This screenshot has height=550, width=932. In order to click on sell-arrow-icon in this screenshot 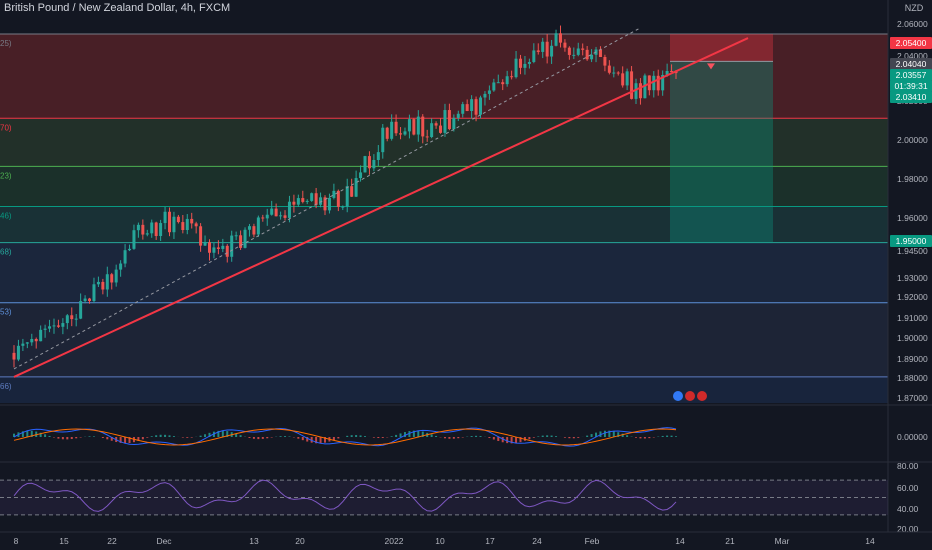, I will do `click(711, 66)`.